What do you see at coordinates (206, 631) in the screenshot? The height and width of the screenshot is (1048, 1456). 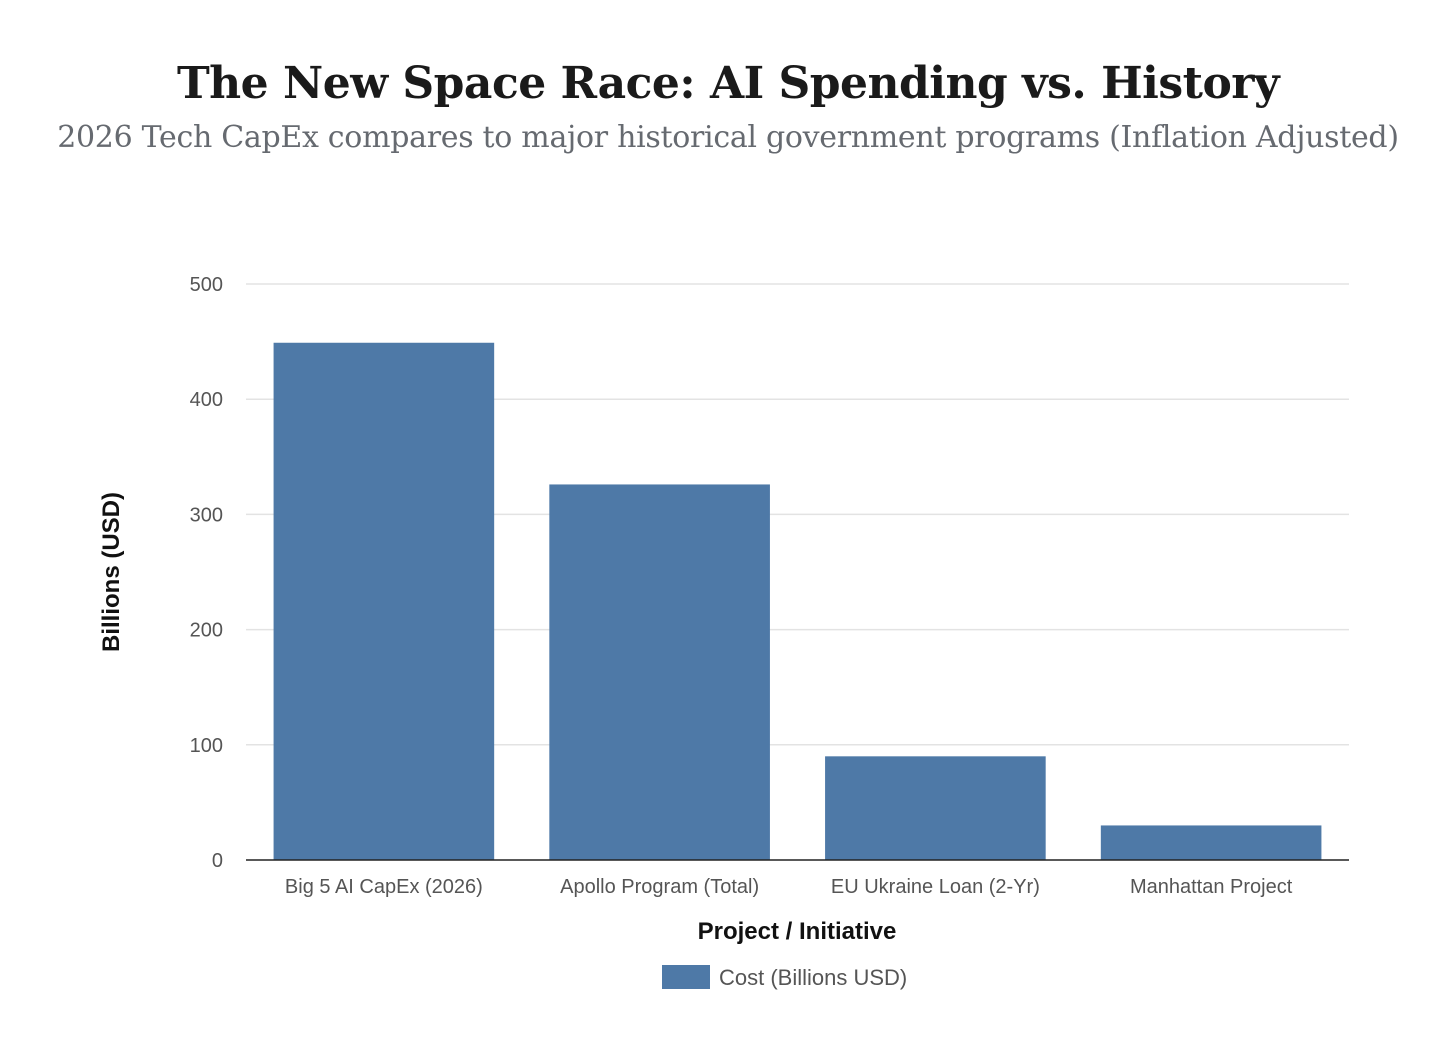 I see `y-tick-label: 200` at bounding box center [206, 631].